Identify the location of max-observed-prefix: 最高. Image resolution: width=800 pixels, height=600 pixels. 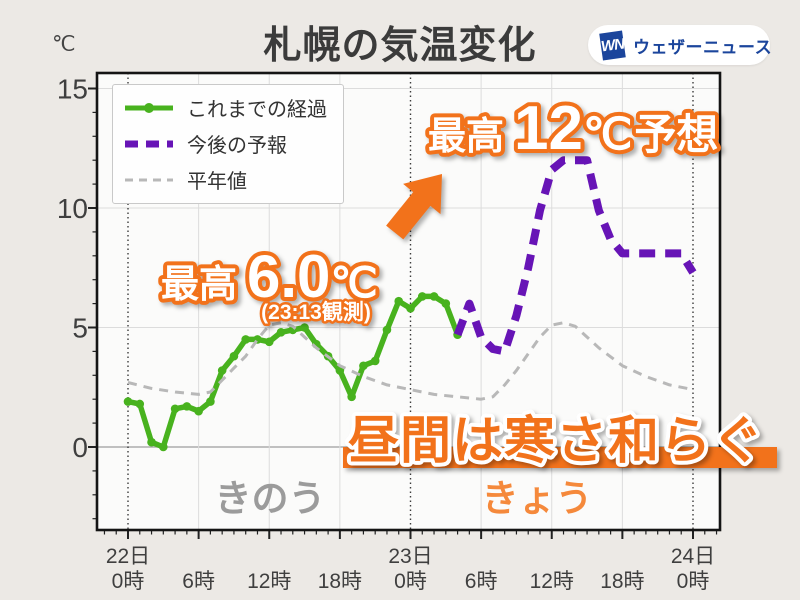
(199, 285).